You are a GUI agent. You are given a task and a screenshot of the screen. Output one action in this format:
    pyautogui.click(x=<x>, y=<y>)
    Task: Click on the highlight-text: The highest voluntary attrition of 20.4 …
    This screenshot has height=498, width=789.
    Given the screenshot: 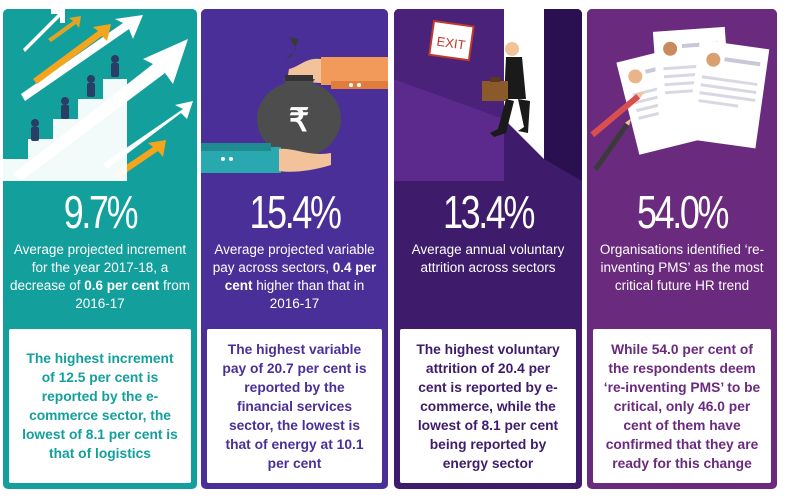 What is the action you would take?
    pyautogui.click(x=488, y=406)
    